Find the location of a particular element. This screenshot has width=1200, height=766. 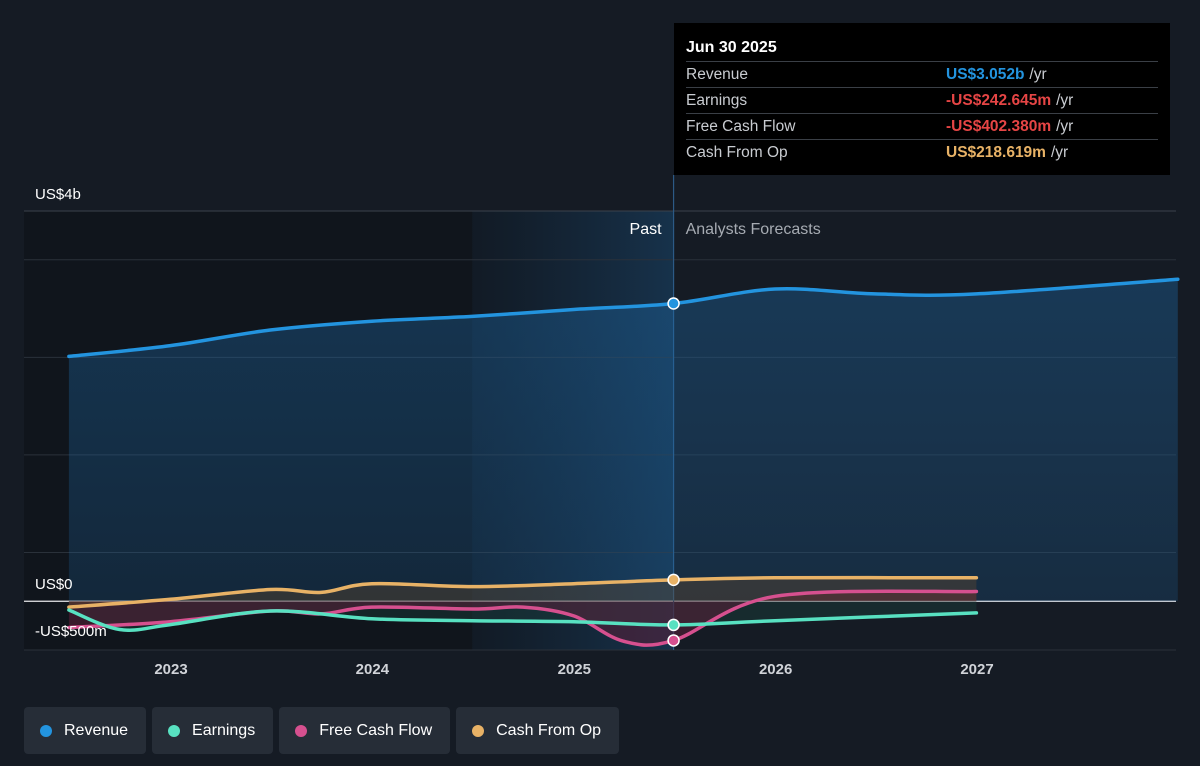

x-tick-label: 2023 is located at coordinates (170, 669).